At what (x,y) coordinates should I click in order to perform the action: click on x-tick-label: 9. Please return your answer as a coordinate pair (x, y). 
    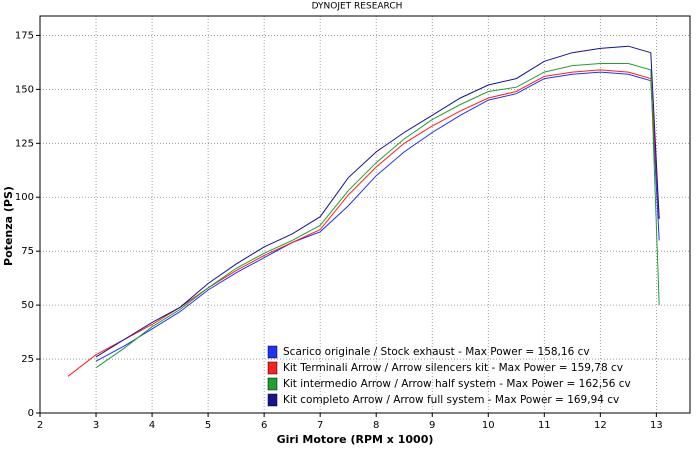
    Looking at the image, I should click on (432, 425).